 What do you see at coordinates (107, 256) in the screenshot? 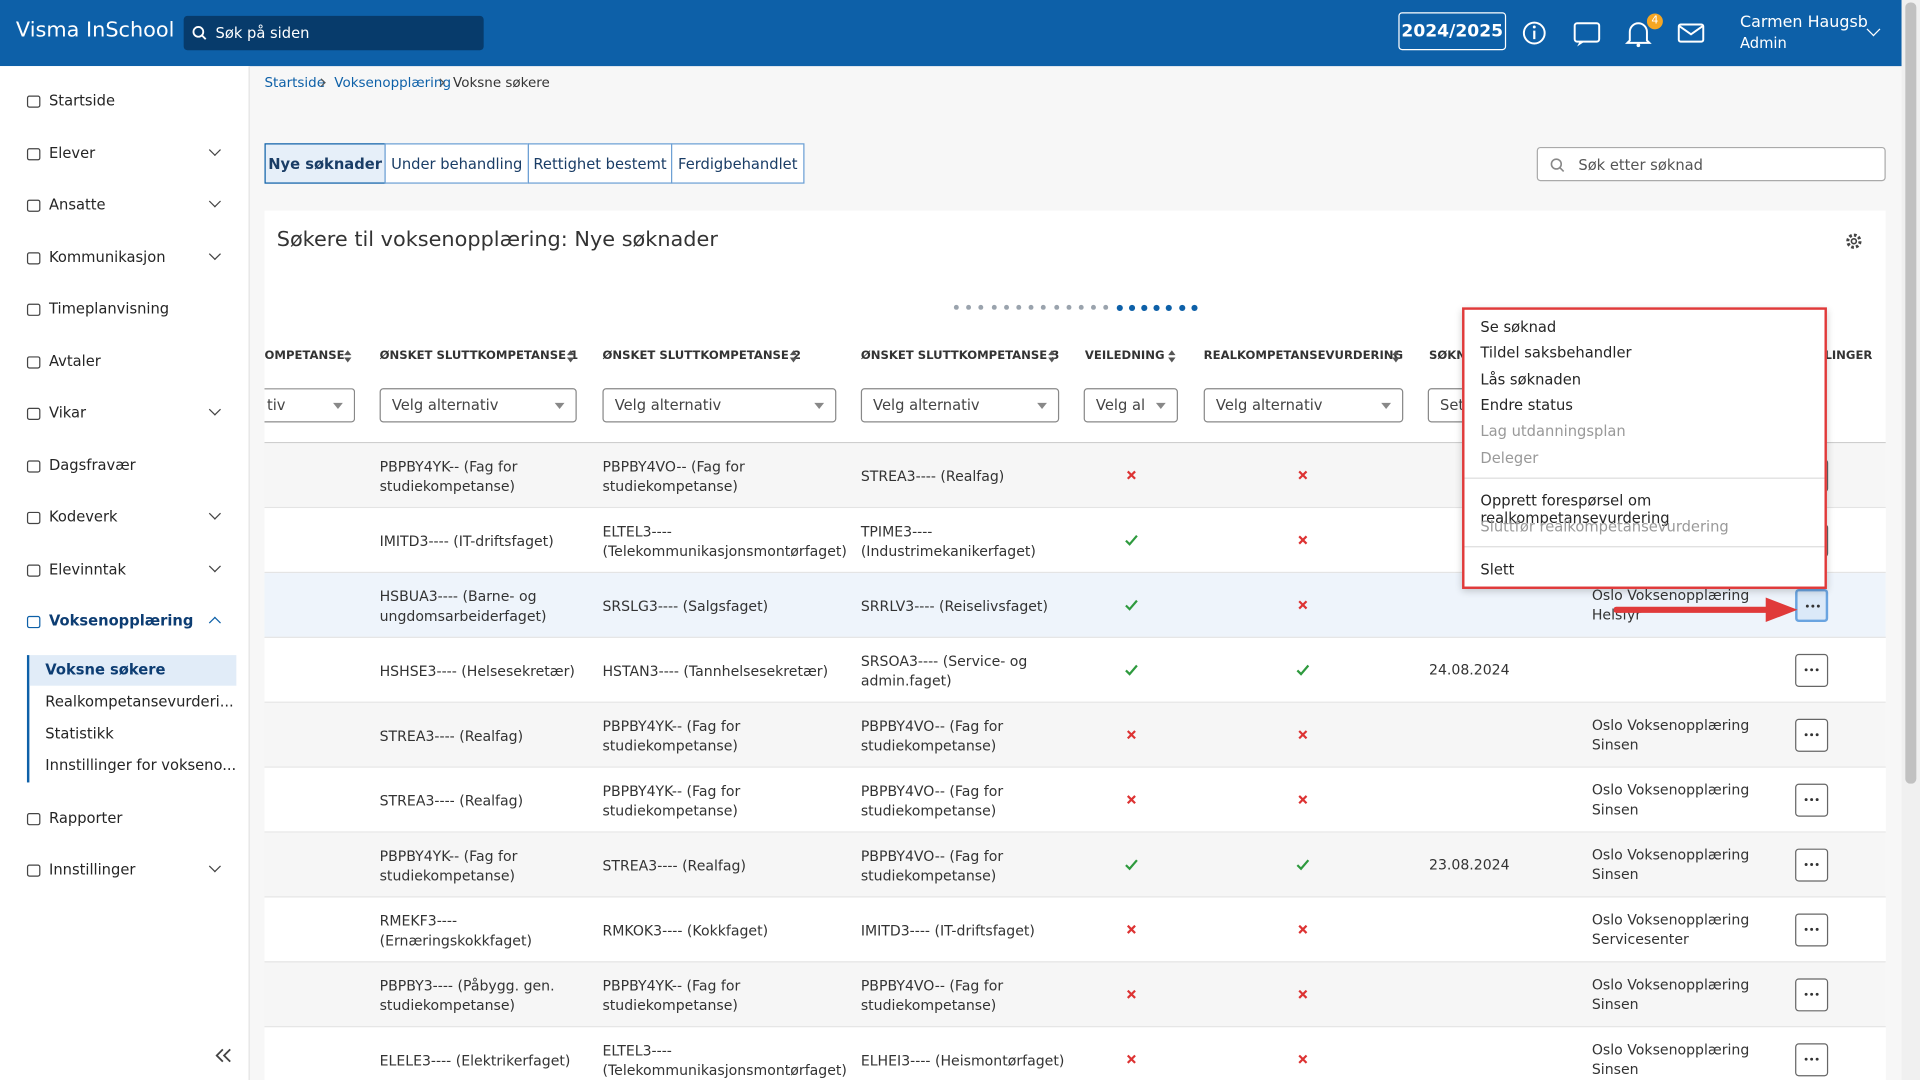
I see `nav-item: Kommunikasjon` at bounding box center [107, 256].